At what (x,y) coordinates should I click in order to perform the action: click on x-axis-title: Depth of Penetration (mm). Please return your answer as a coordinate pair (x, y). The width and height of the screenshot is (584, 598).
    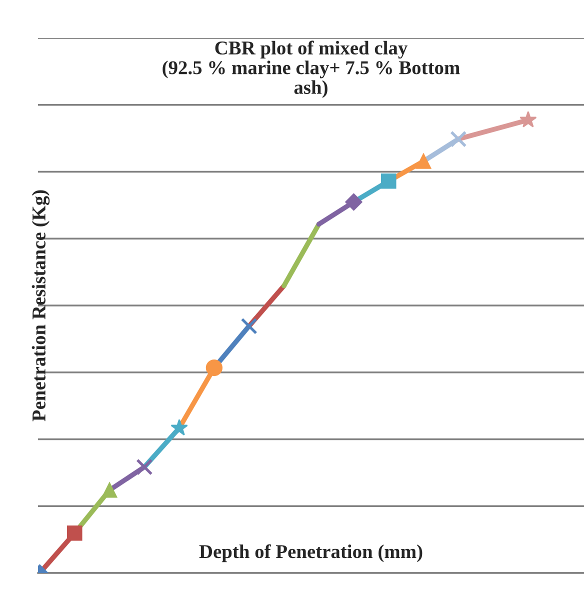
    Looking at the image, I should click on (310, 553).